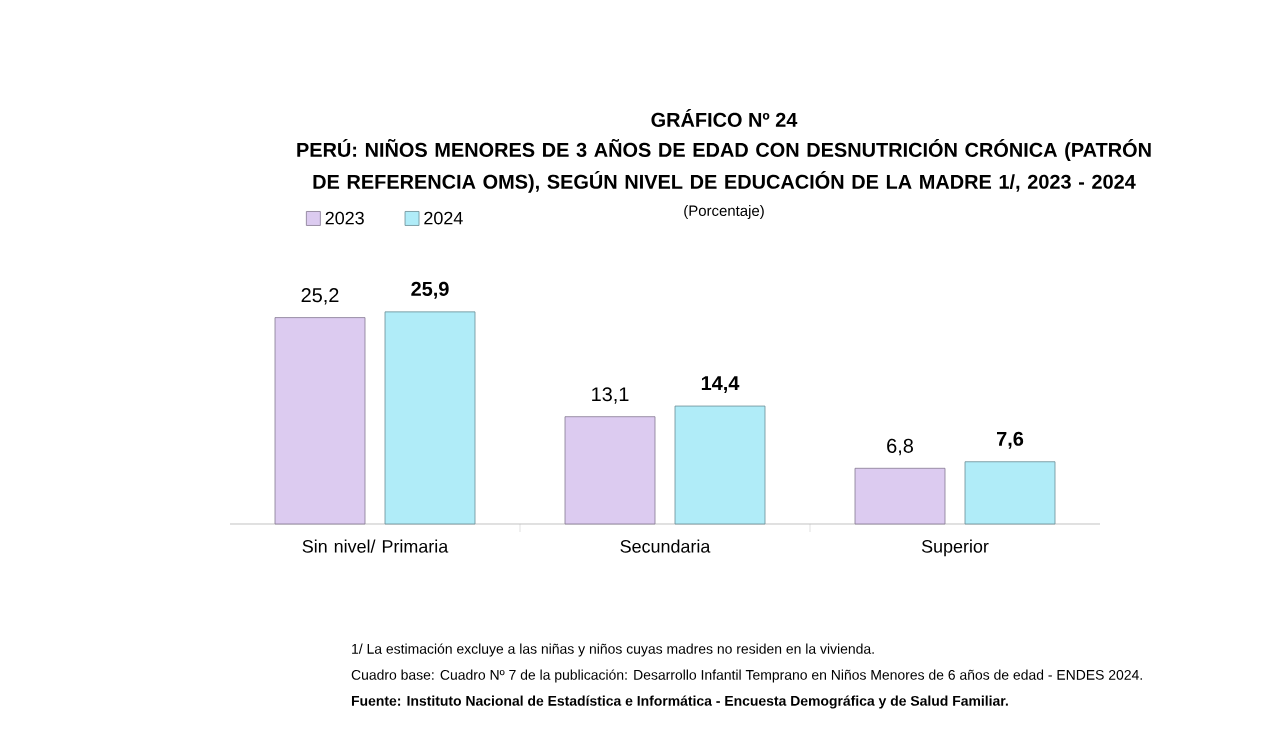 The height and width of the screenshot is (752, 1280). I want to click on data-label: 25,9, so click(430, 290).